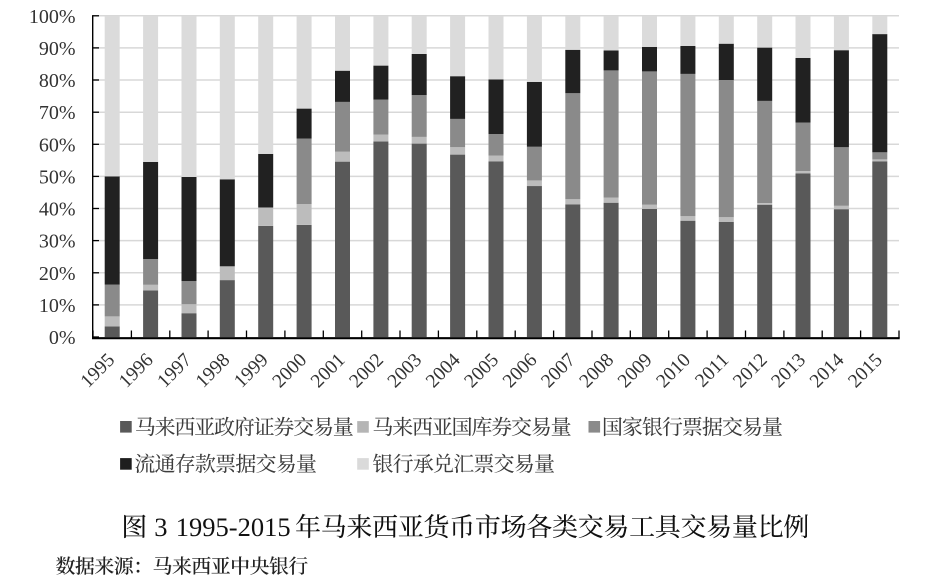 The width and height of the screenshot is (928, 583). I want to click on svg-text: 3, so click(160, 527).